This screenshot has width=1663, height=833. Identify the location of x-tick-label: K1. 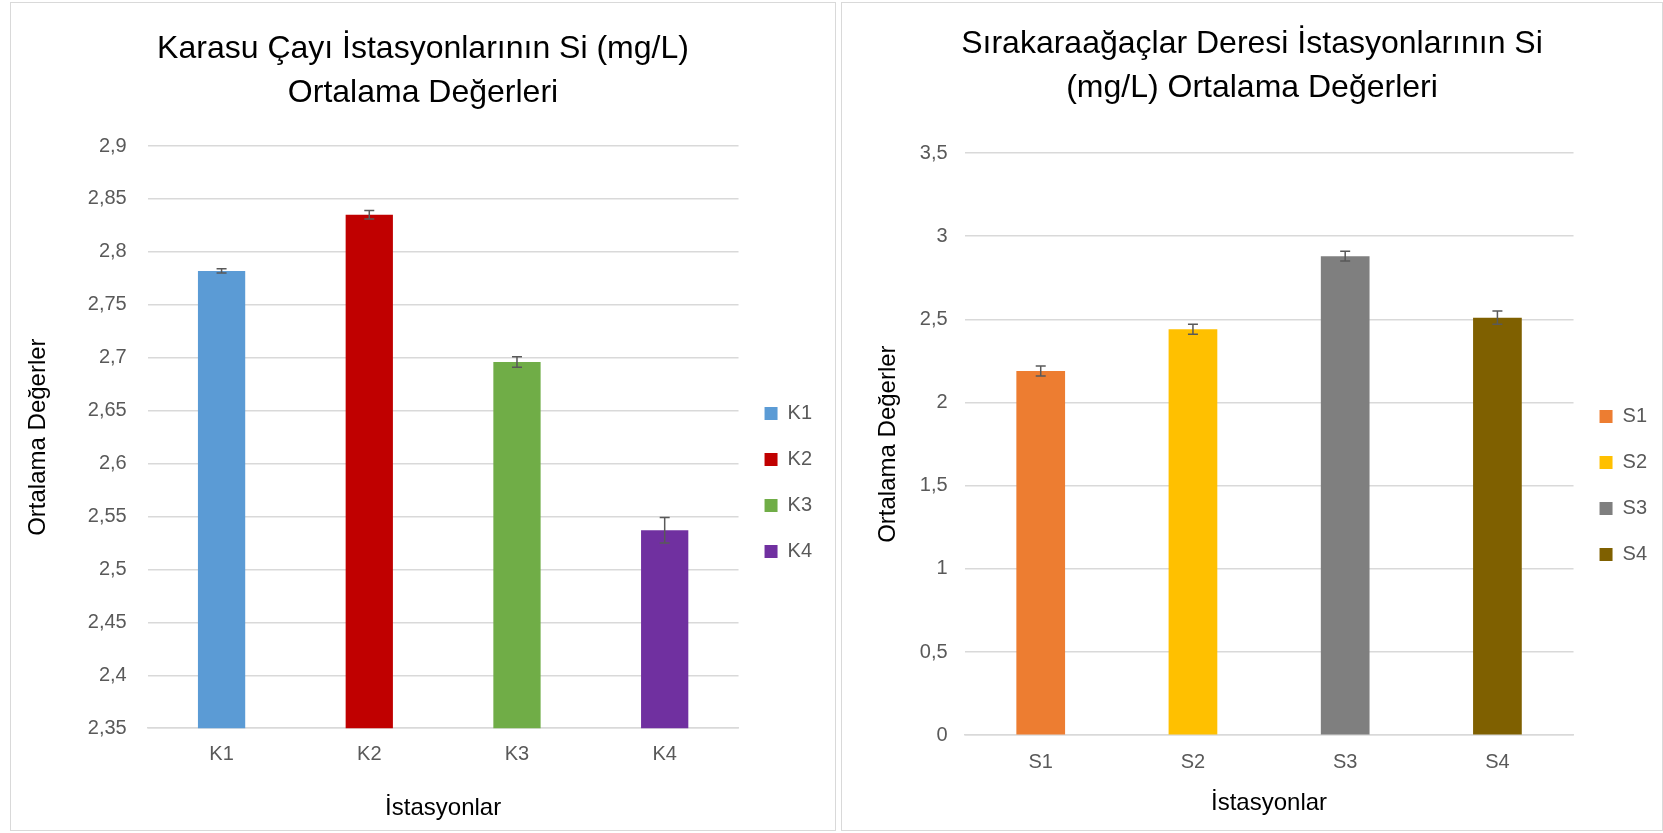
(221, 752).